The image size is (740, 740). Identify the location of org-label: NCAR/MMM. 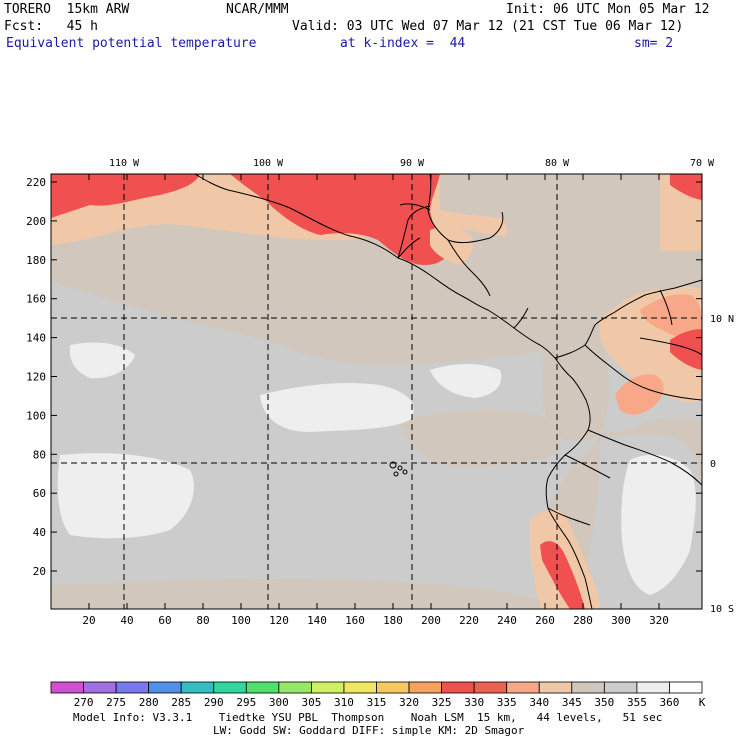
(257, 9).